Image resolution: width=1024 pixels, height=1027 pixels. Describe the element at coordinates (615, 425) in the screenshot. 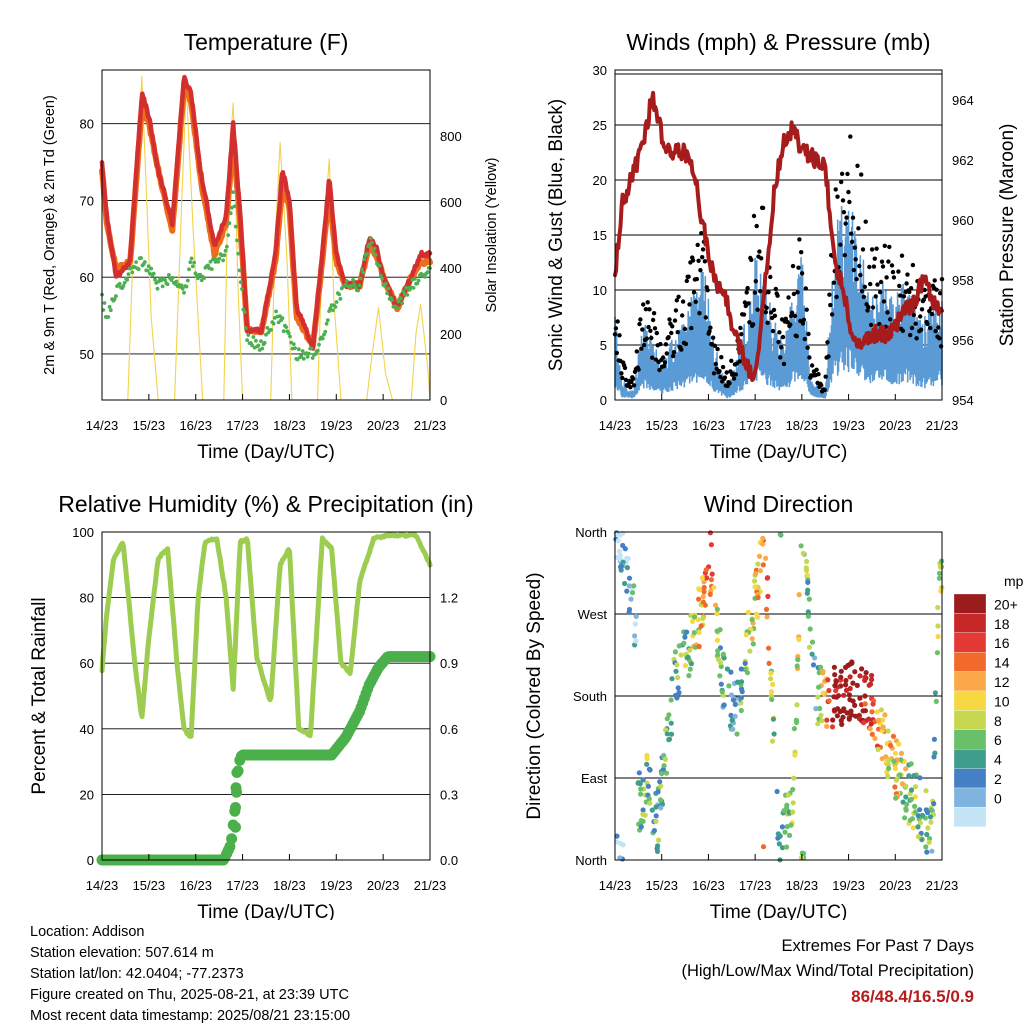

I see `x-tick-label-1-0: 14/23` at that location.